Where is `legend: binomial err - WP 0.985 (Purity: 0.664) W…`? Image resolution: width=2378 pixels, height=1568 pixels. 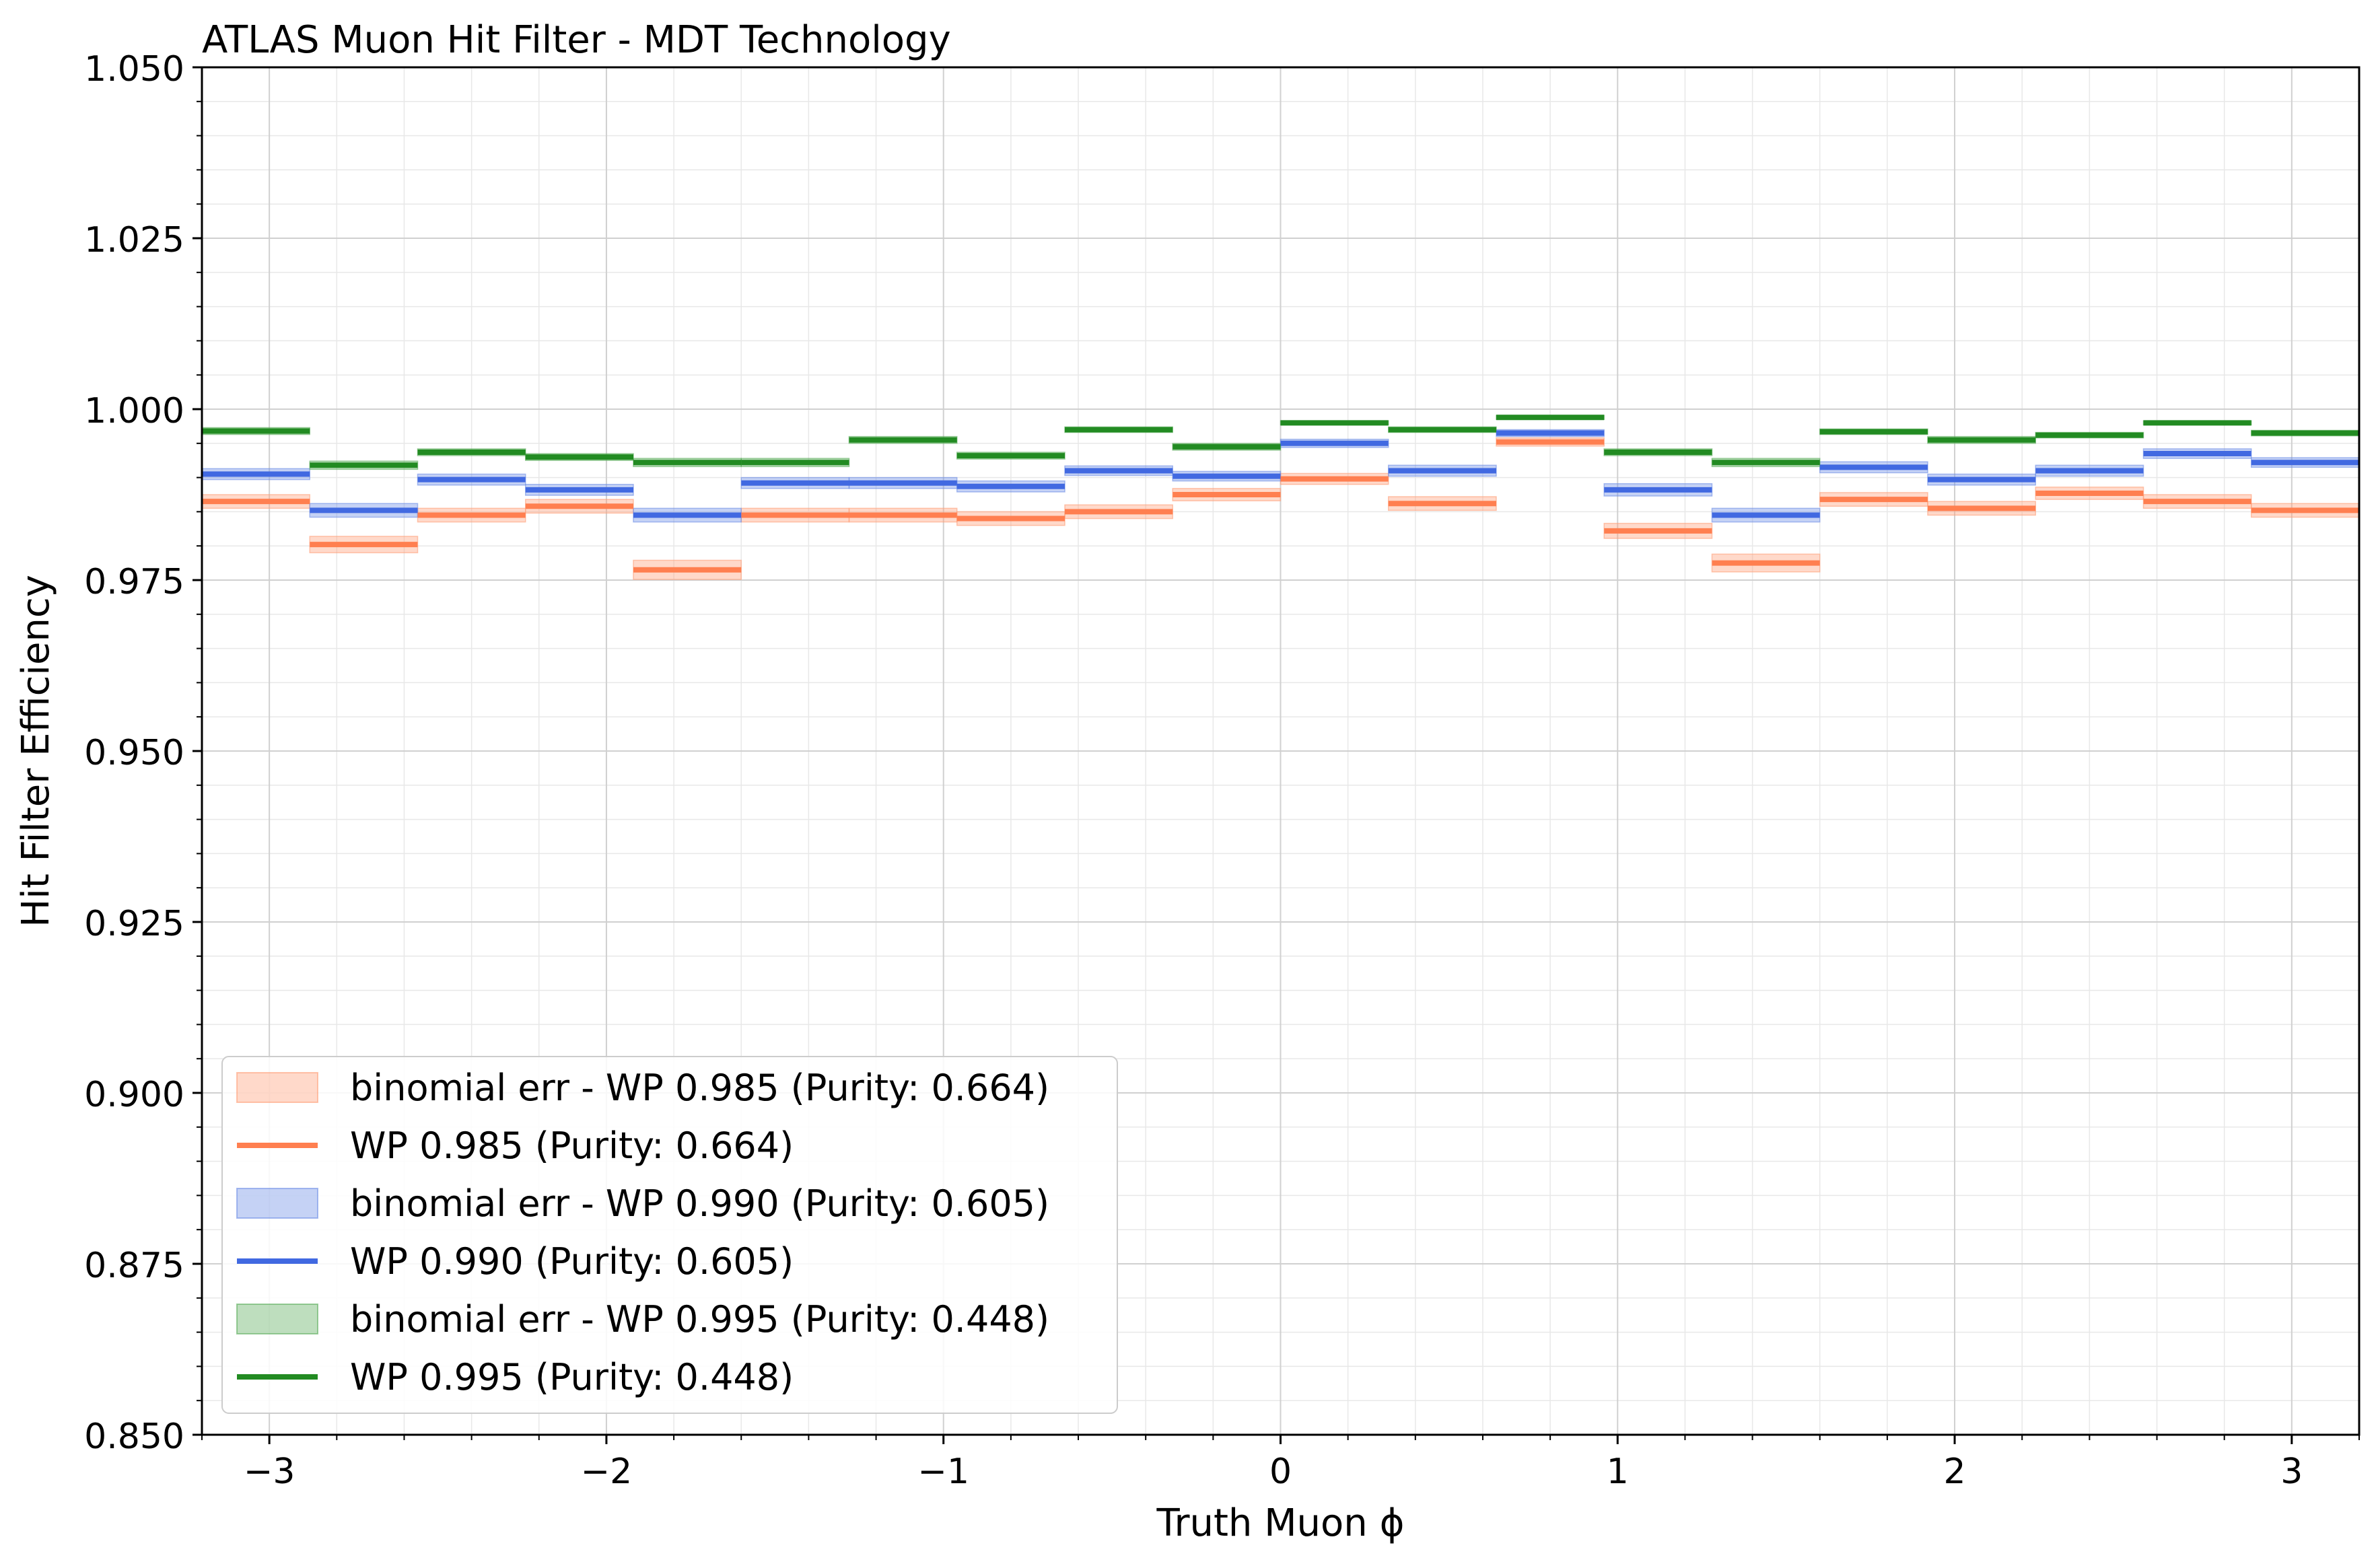
legend: binomial err - WP 0.985 (Purity: 0.664) W… is located at coordinates (670, 1235).